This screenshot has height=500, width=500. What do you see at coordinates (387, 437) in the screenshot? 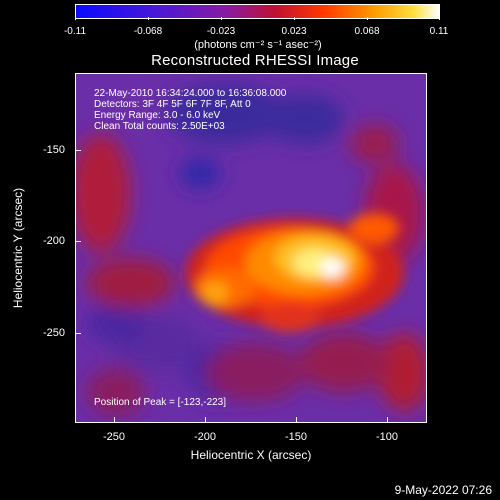
I see `x-tick-label: -100` at bounding box center [387, 437].